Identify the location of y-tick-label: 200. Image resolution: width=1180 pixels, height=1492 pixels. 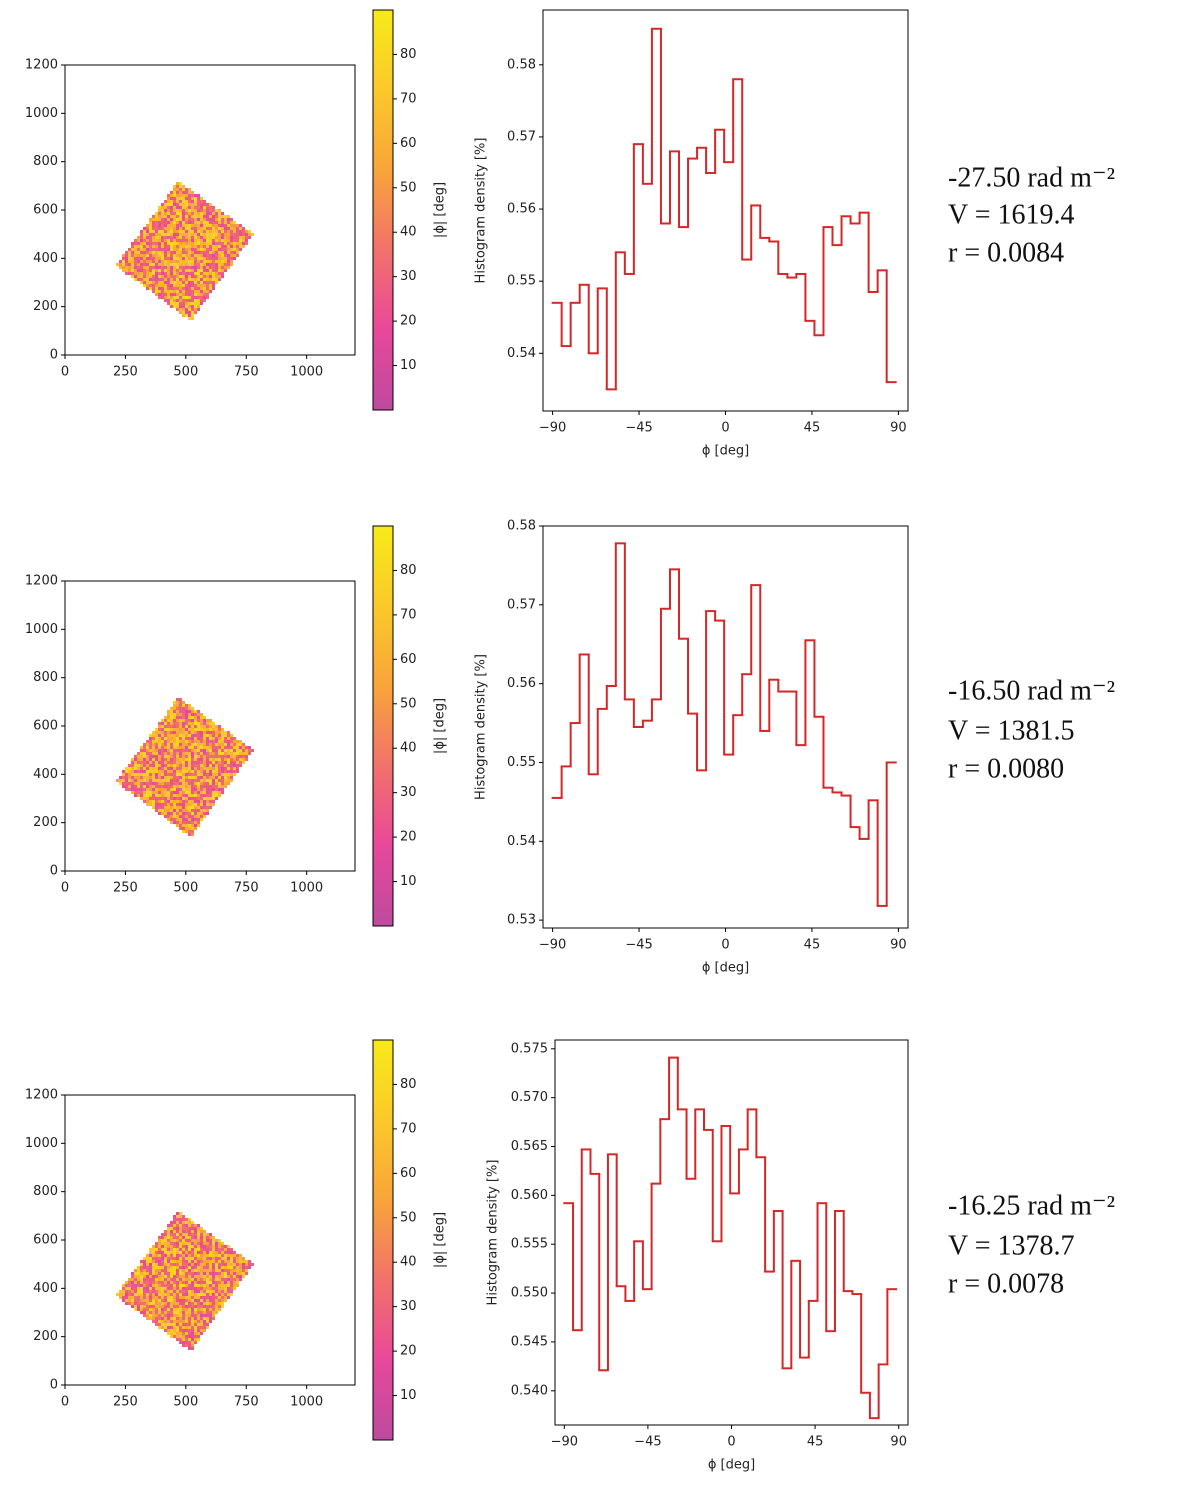
(45, 1336).